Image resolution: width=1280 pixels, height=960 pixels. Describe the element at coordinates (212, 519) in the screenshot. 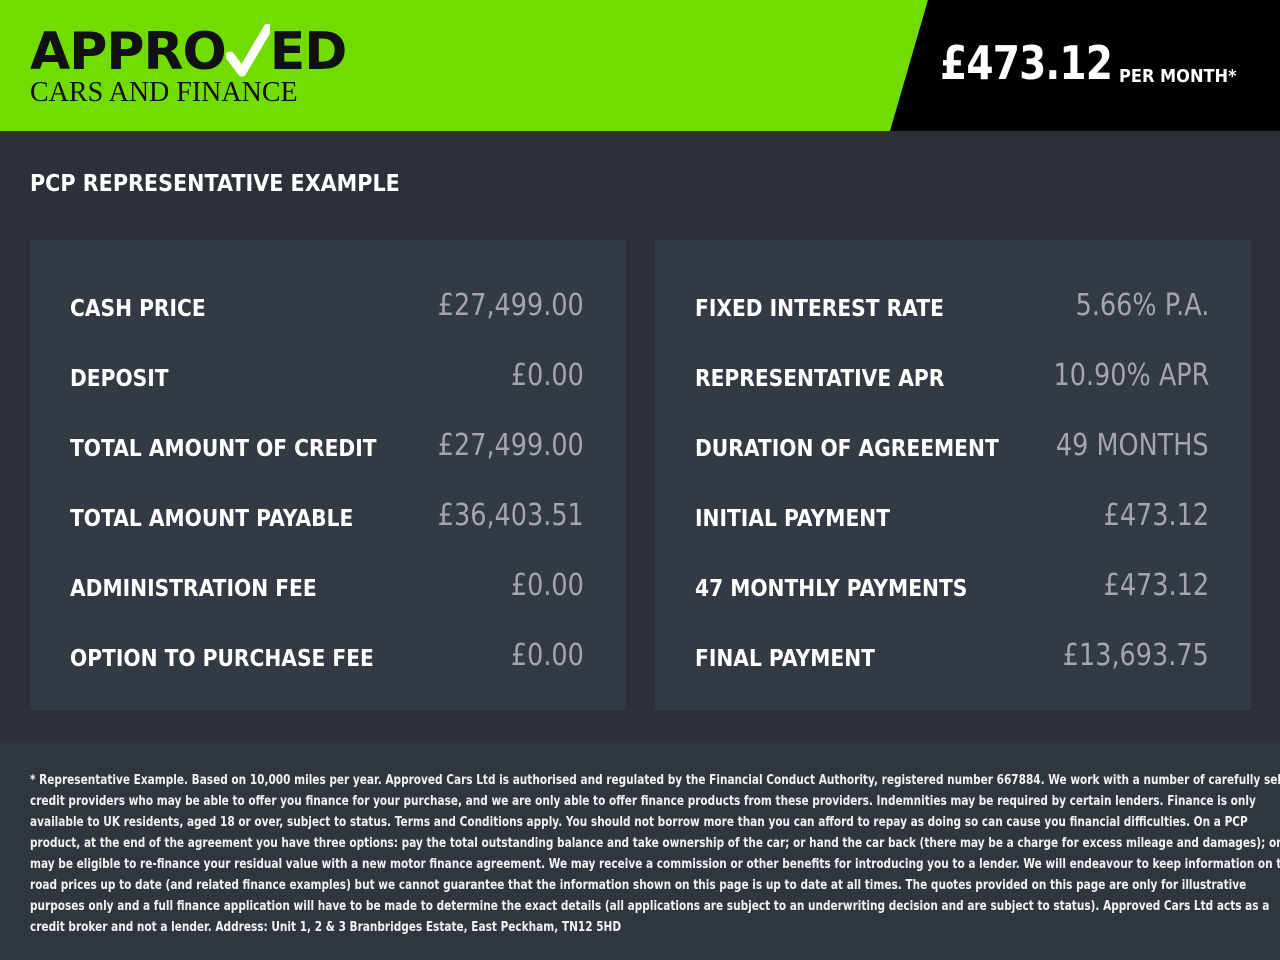

I see `row-label: TOTAL AMOUNT PAYABLE` at that location.